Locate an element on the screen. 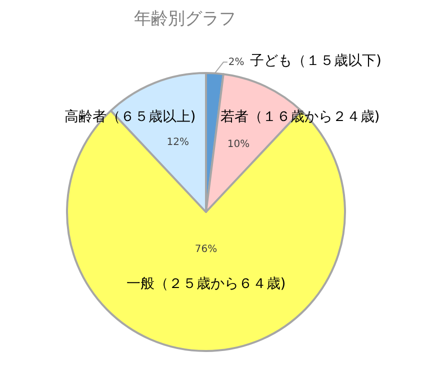 The image size is (434, 381). data-label: 2% is located at coordinates (236, 62).